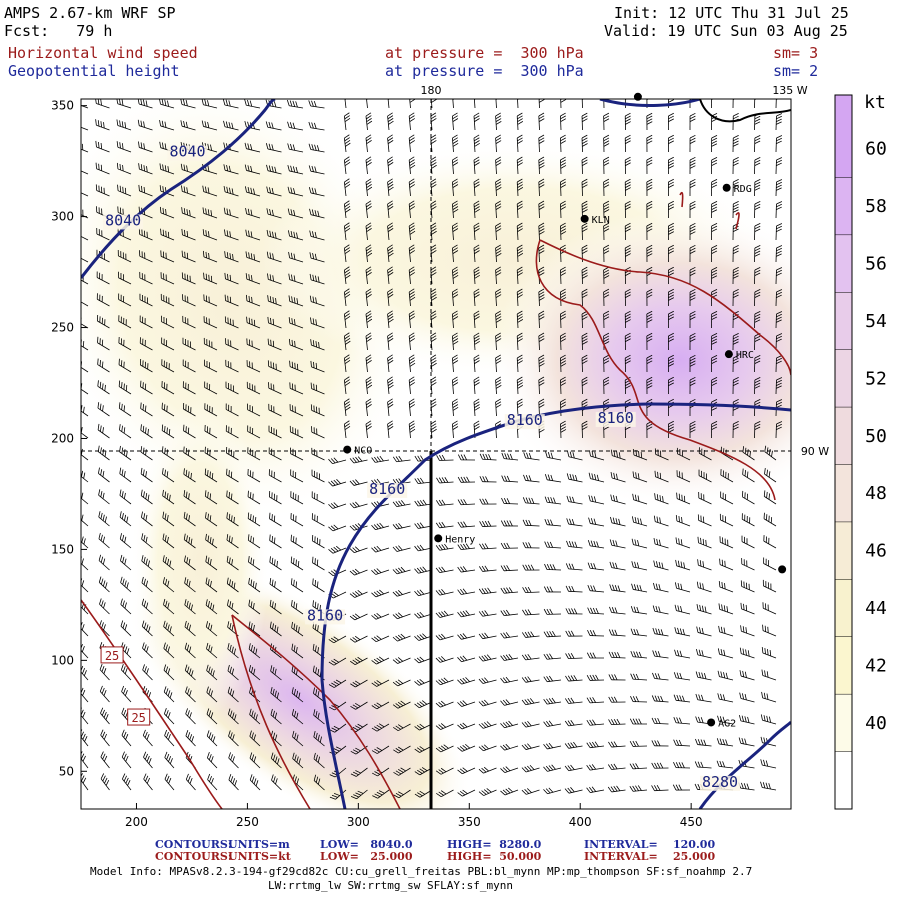 The width and height of the screenshot is (900, 900). What do you see at coordinates (414, 816) in the screenshot?
I see `x-axis: 200 250 300 350 400 450` at bounding box center [414, 816].